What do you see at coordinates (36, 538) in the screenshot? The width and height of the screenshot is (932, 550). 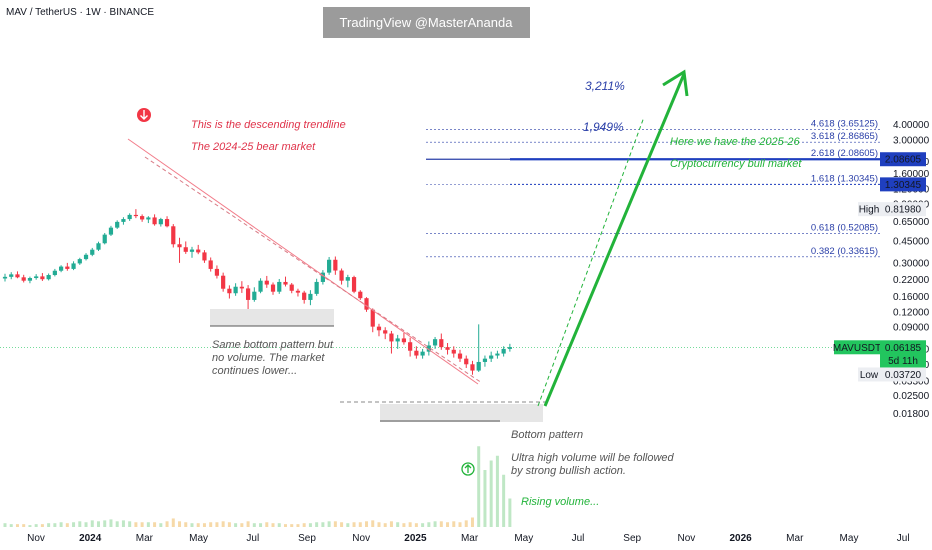 I see `x-tick-label: Nov` at bounding box center [36, 538].